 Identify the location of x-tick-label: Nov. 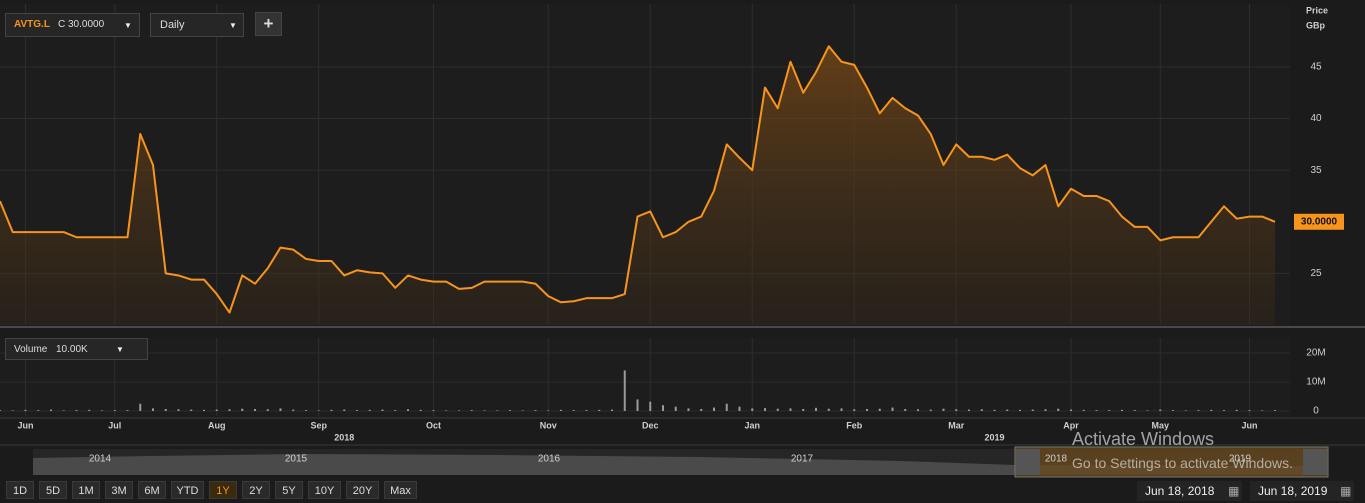
(548, 425).